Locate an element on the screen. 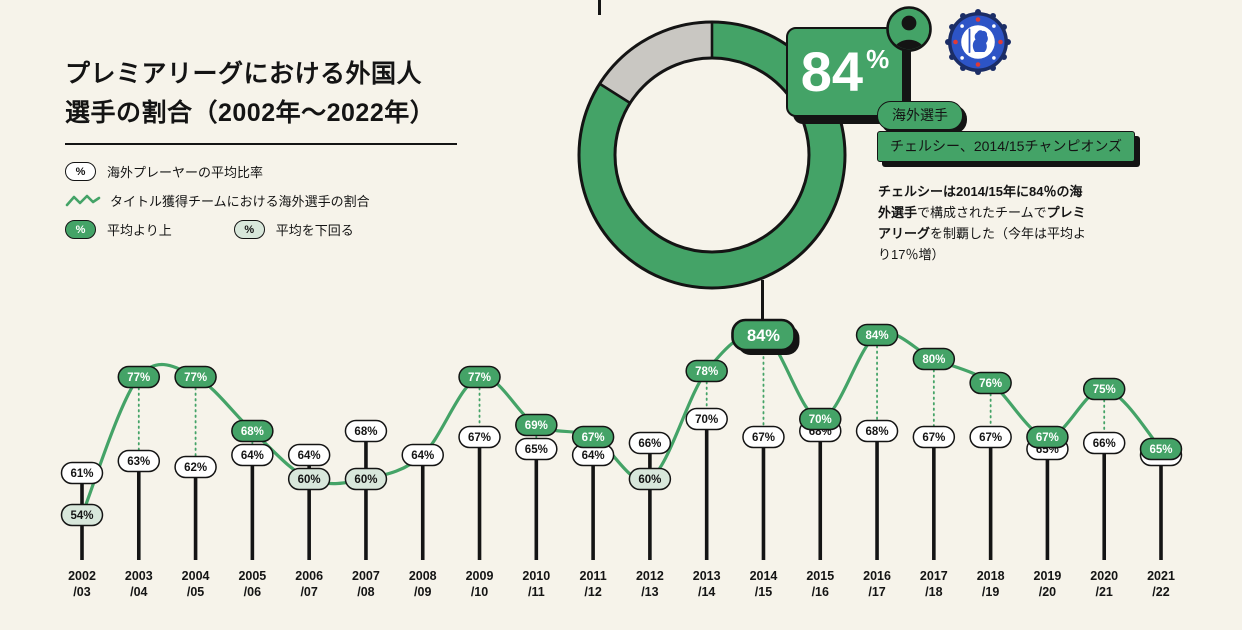 The height and width of the screenshot is (630, 1242). winner-pill-label: 78% is located at coordinates (706, 372).